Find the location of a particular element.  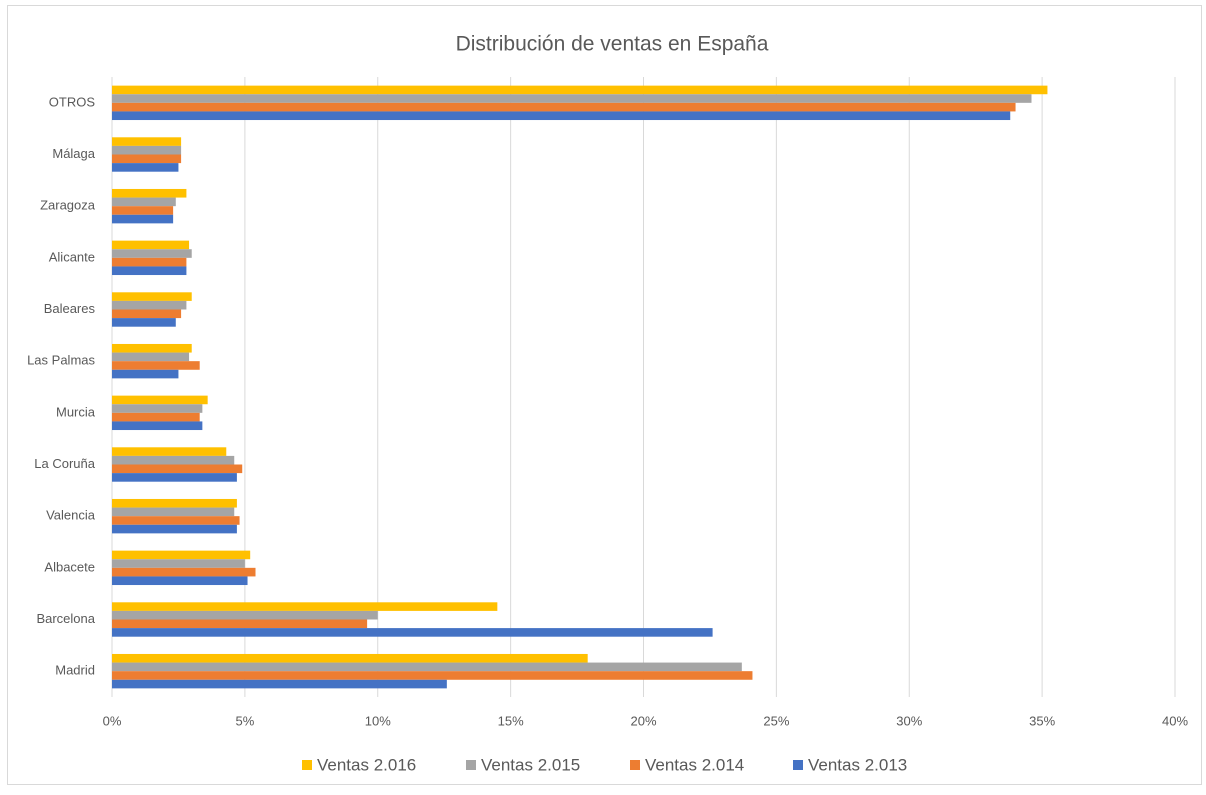

y-tick-label: Baleares is located at coordinates (70, 308).